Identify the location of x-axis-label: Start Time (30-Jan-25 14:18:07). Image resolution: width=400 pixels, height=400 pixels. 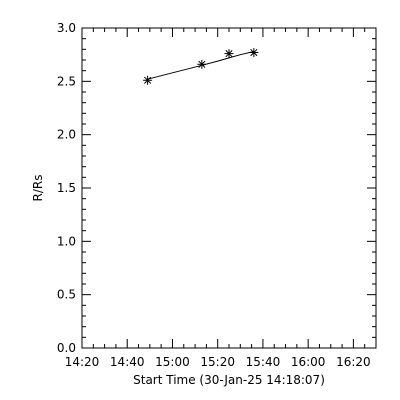
(229, 380).